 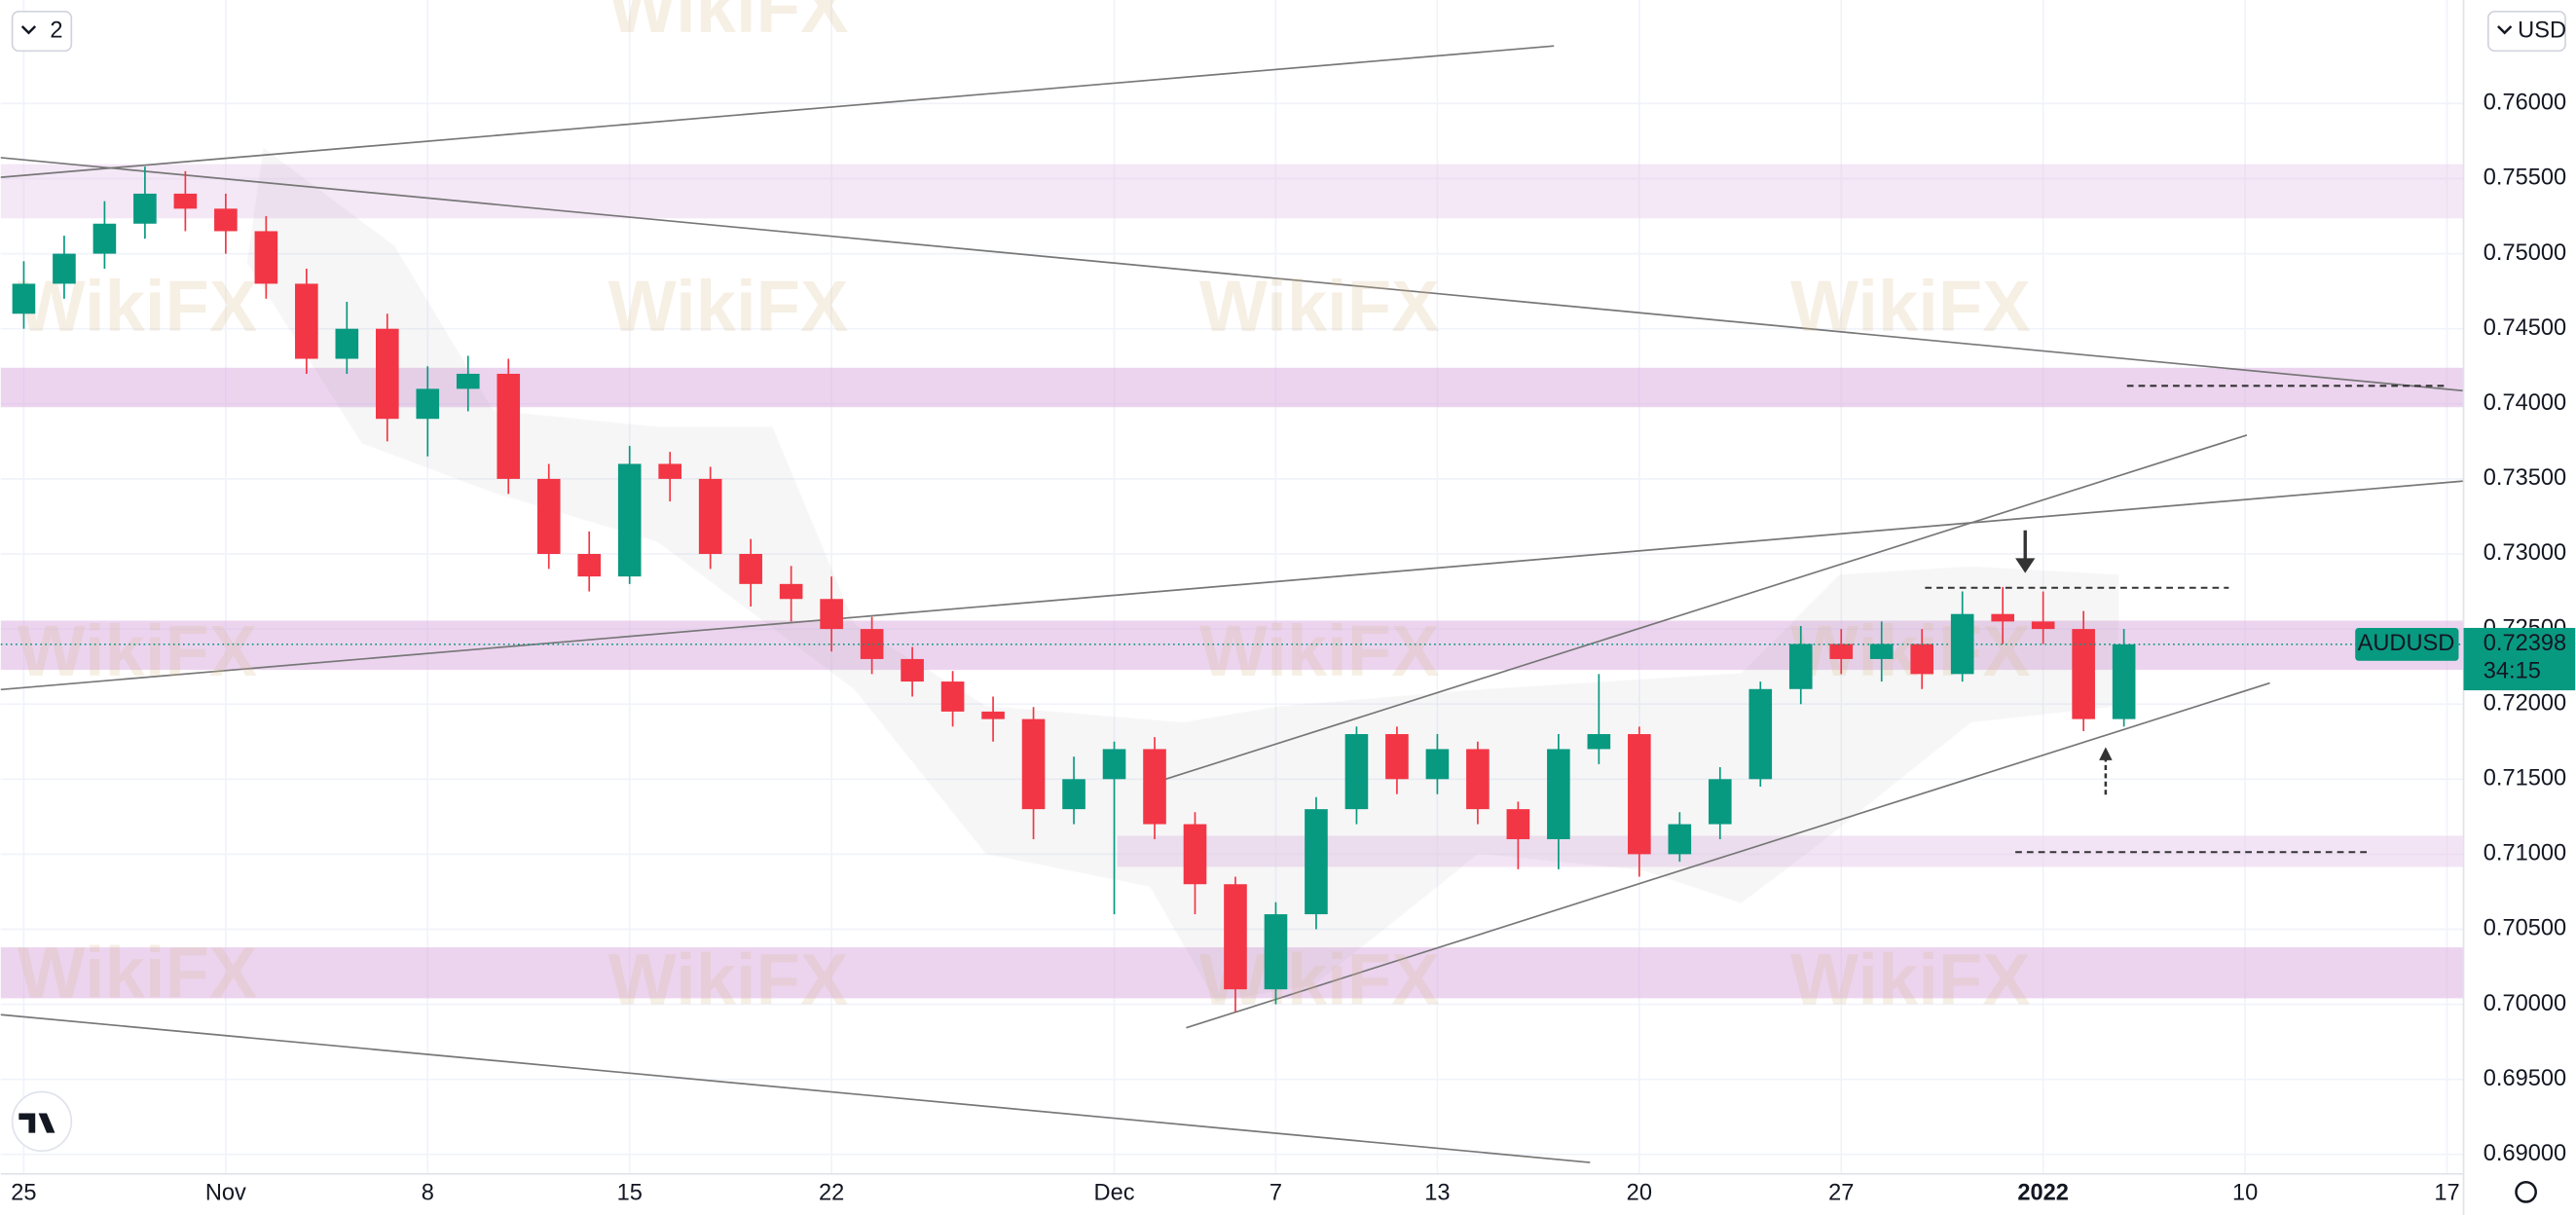 What do you see at coordinates (2525, 779) in the screenshot?
I see `y-tick-label: 0.71500` at bounding box center [2525, 779].